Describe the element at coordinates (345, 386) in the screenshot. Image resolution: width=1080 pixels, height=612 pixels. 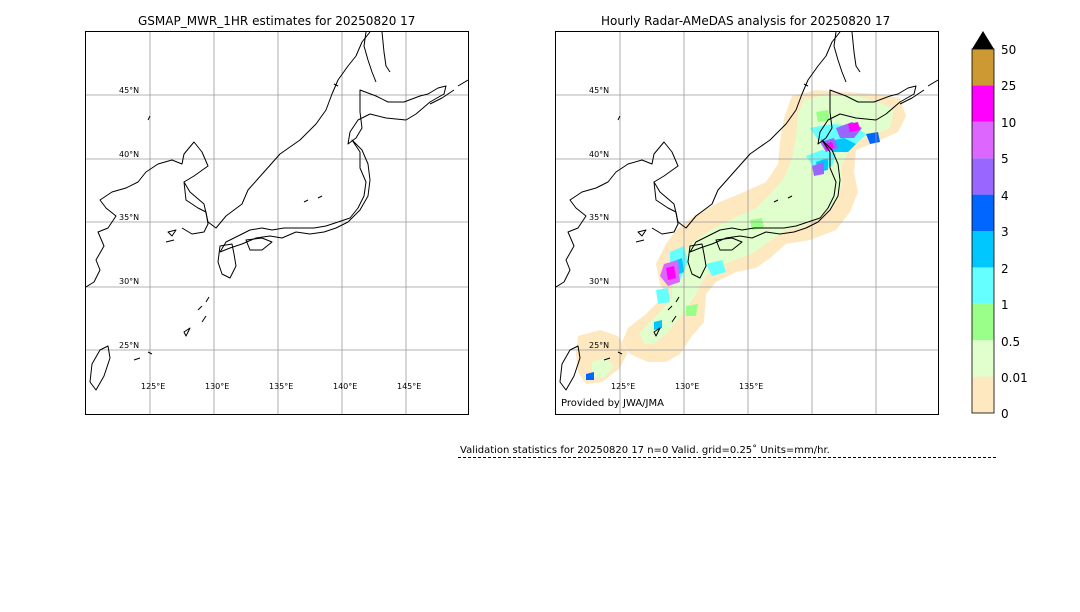
I see `left-lon-label: 140°E` at that location.